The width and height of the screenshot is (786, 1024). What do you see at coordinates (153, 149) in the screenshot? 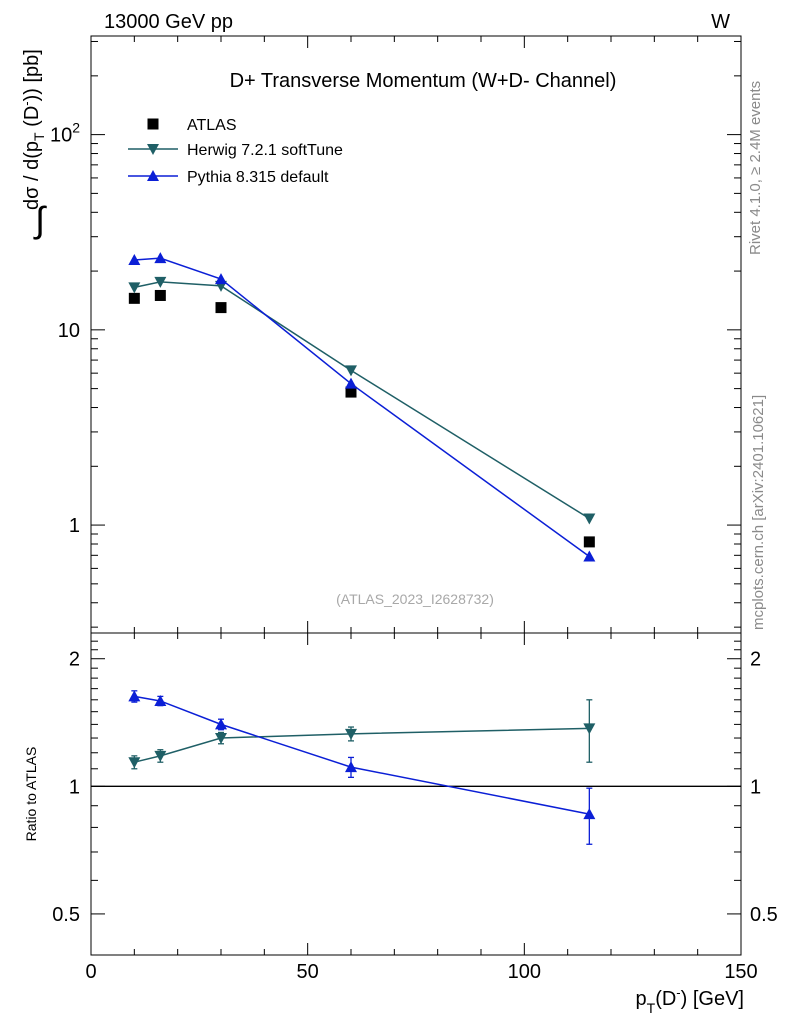
I see `legend-marker-herwig` at bounding box center [153, 149].